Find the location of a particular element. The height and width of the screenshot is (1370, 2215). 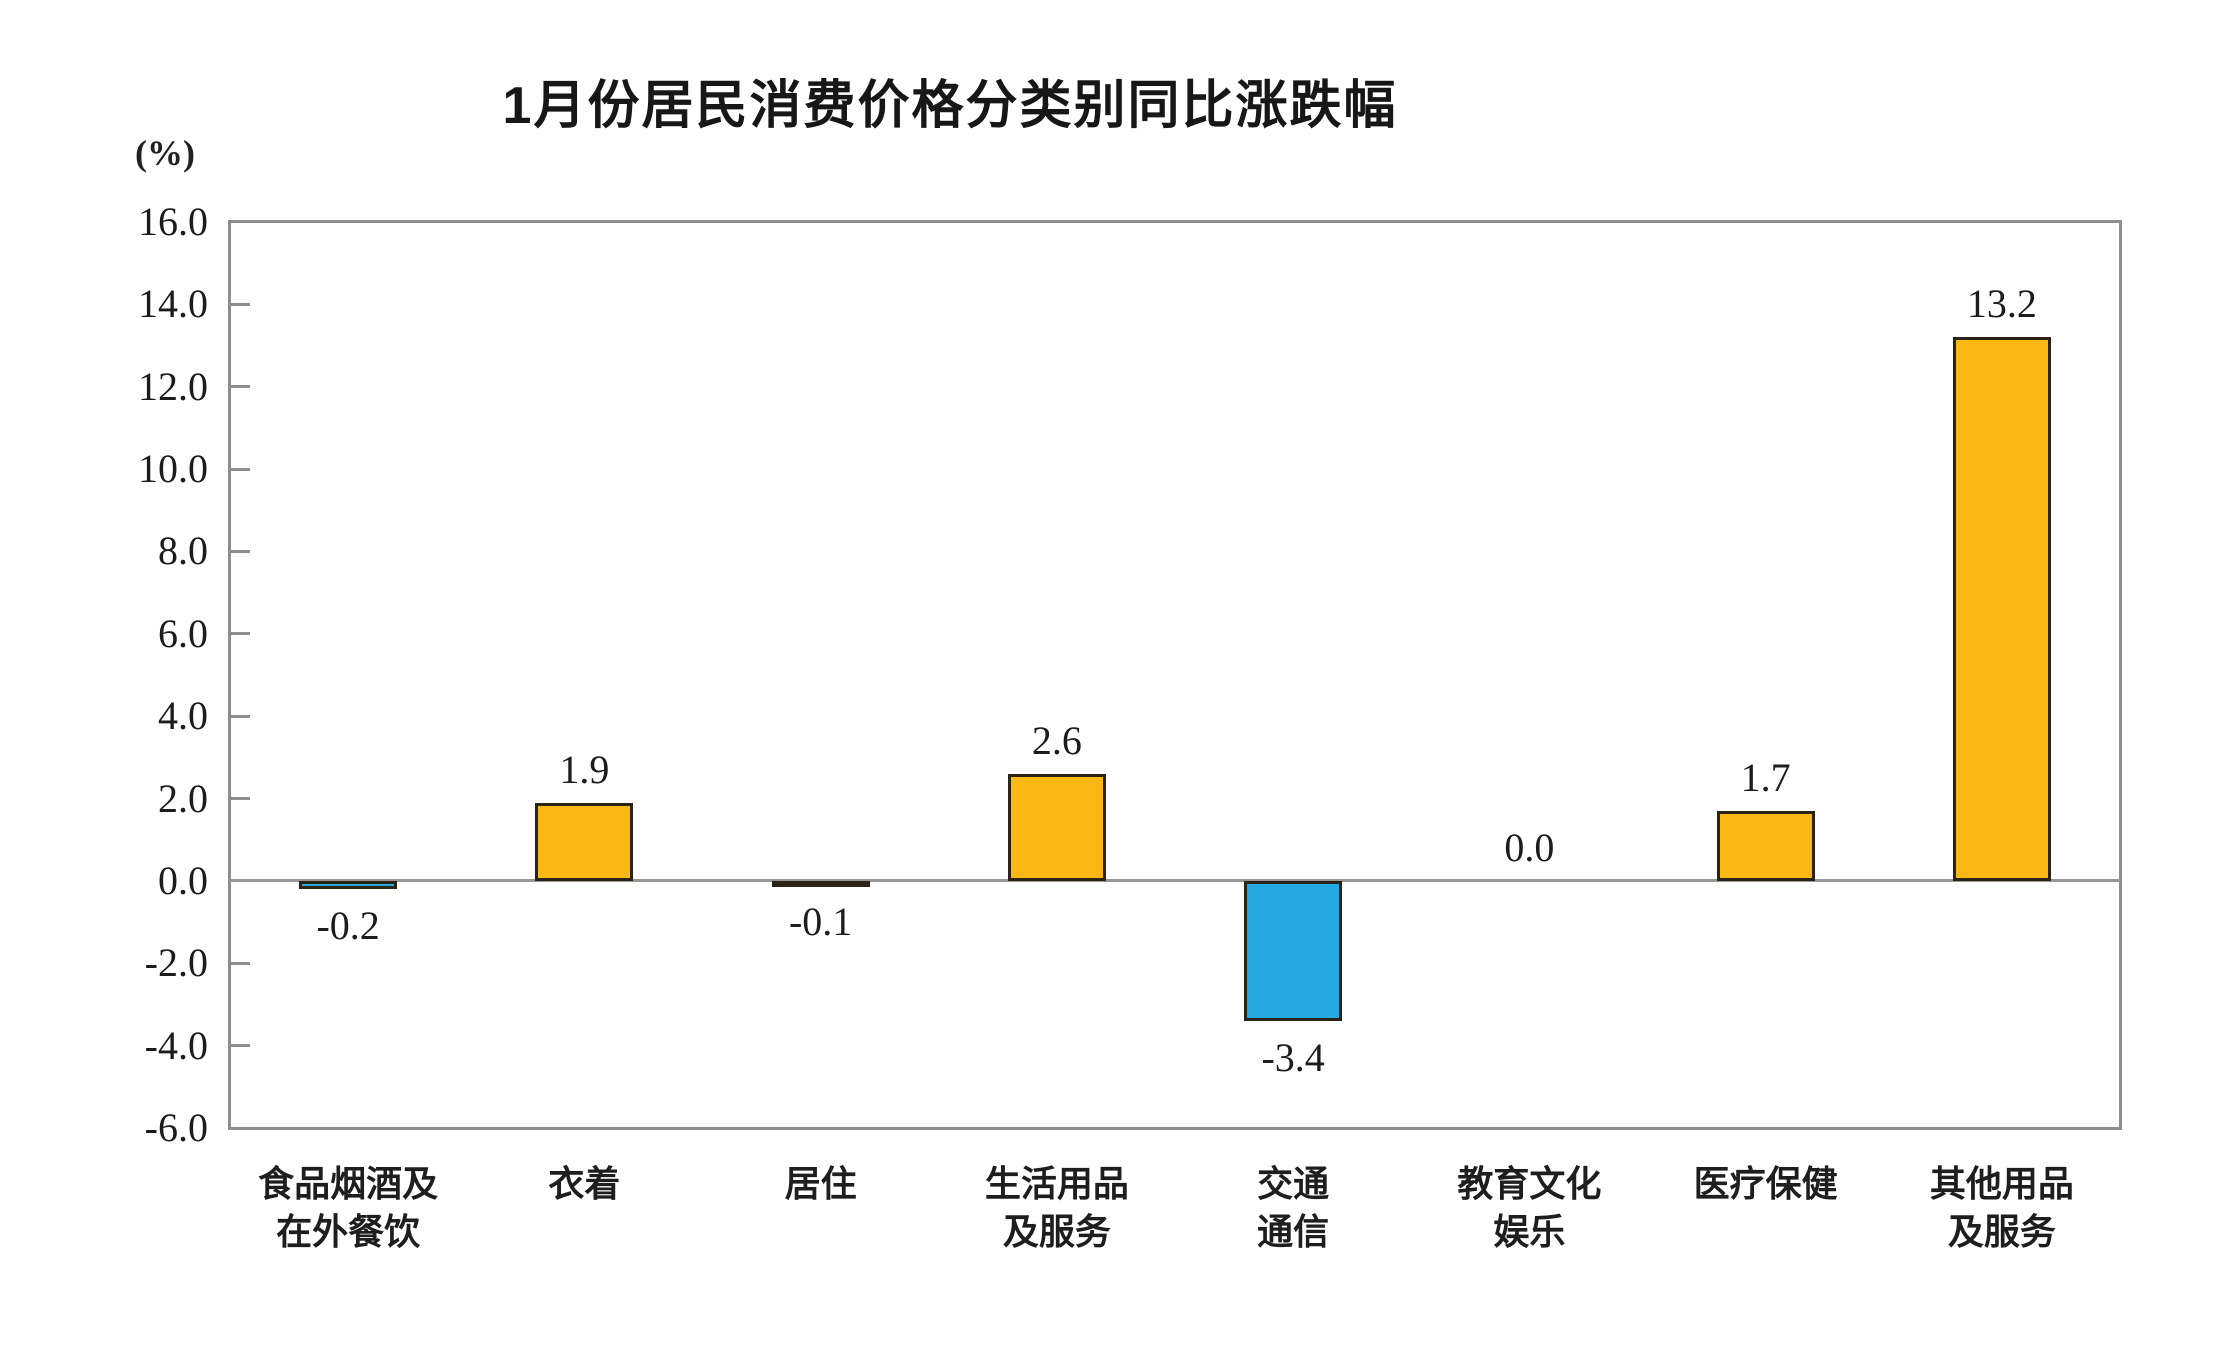

y-tick-label: 12.0 is located at coordinates (173, 386).